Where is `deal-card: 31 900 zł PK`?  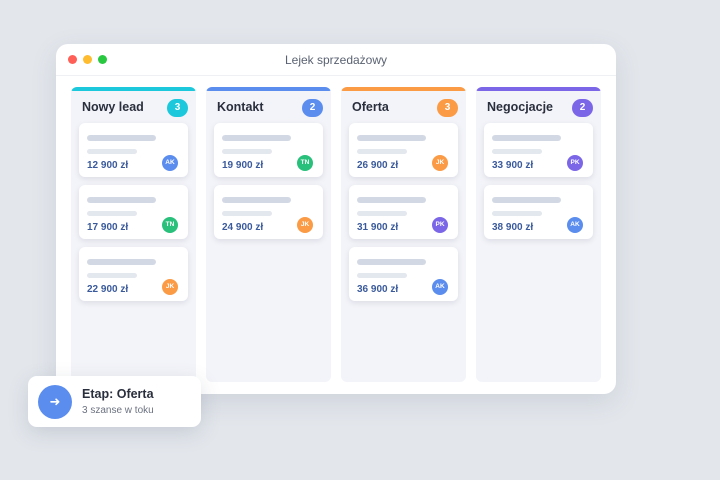 deal-card: 31 900 zł PK is located at coordinates (403, 212).